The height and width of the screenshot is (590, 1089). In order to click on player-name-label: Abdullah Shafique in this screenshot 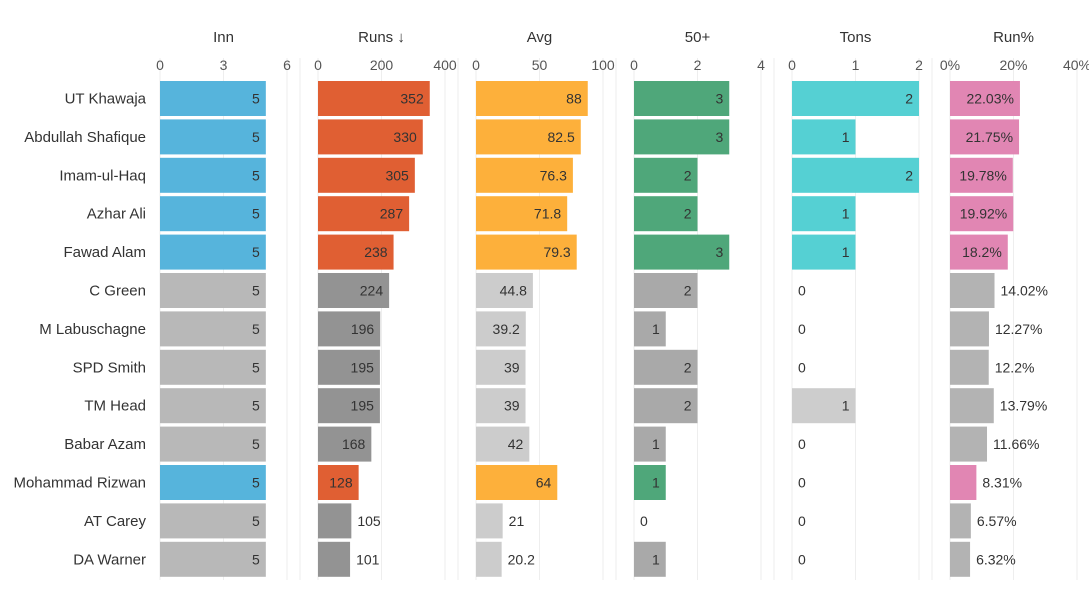, I will do `click(85, 137)`.